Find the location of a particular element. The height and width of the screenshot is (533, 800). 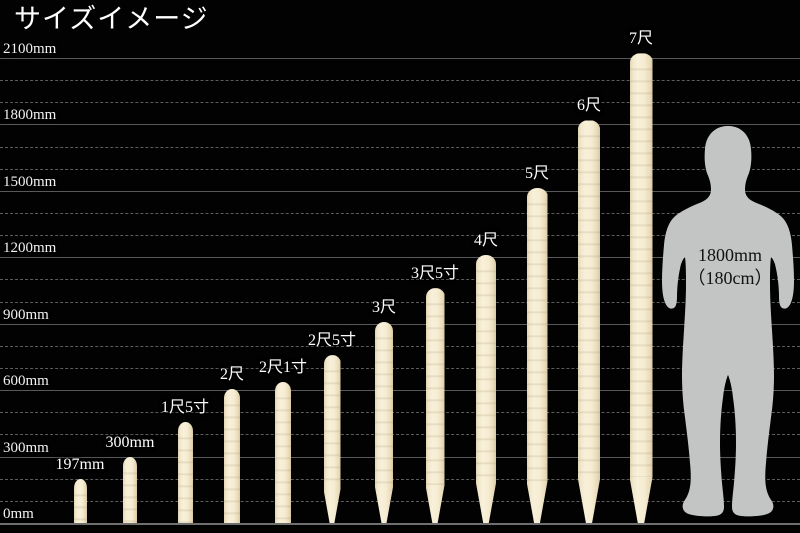

bar-value-label: 197mm is located at coordinates (80, 465).